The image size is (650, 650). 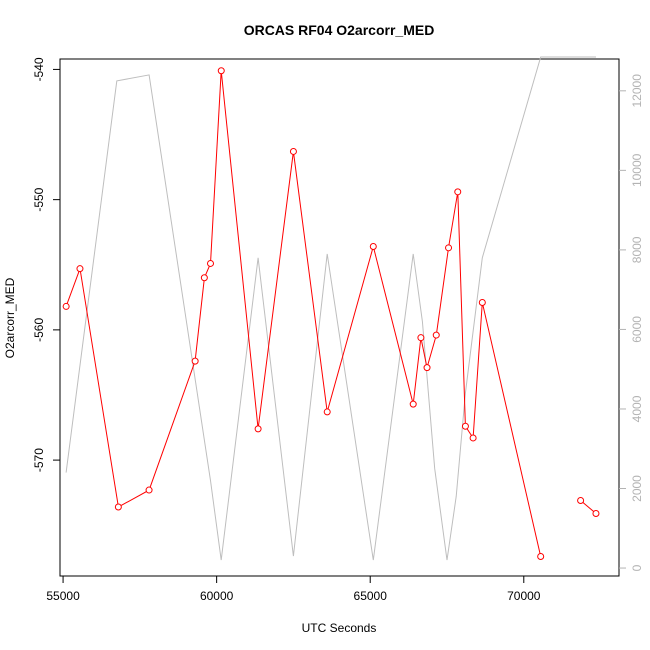 I want to click on x-tick-label: 55000, so click(x=63, y=596).